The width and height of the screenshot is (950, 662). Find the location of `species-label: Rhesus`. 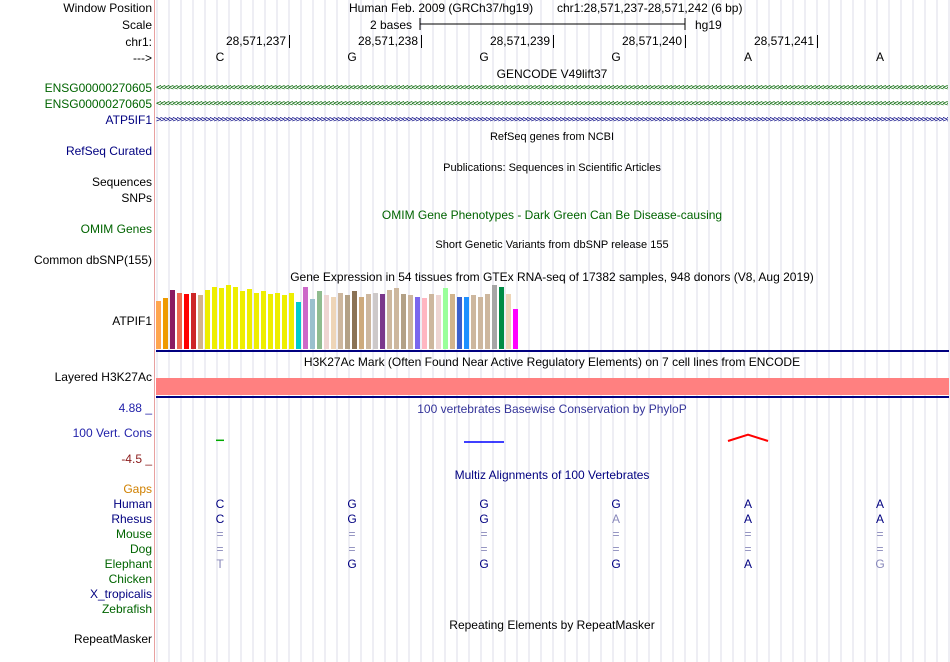

species-label: Rhesus is located at coordinates (131, 519).